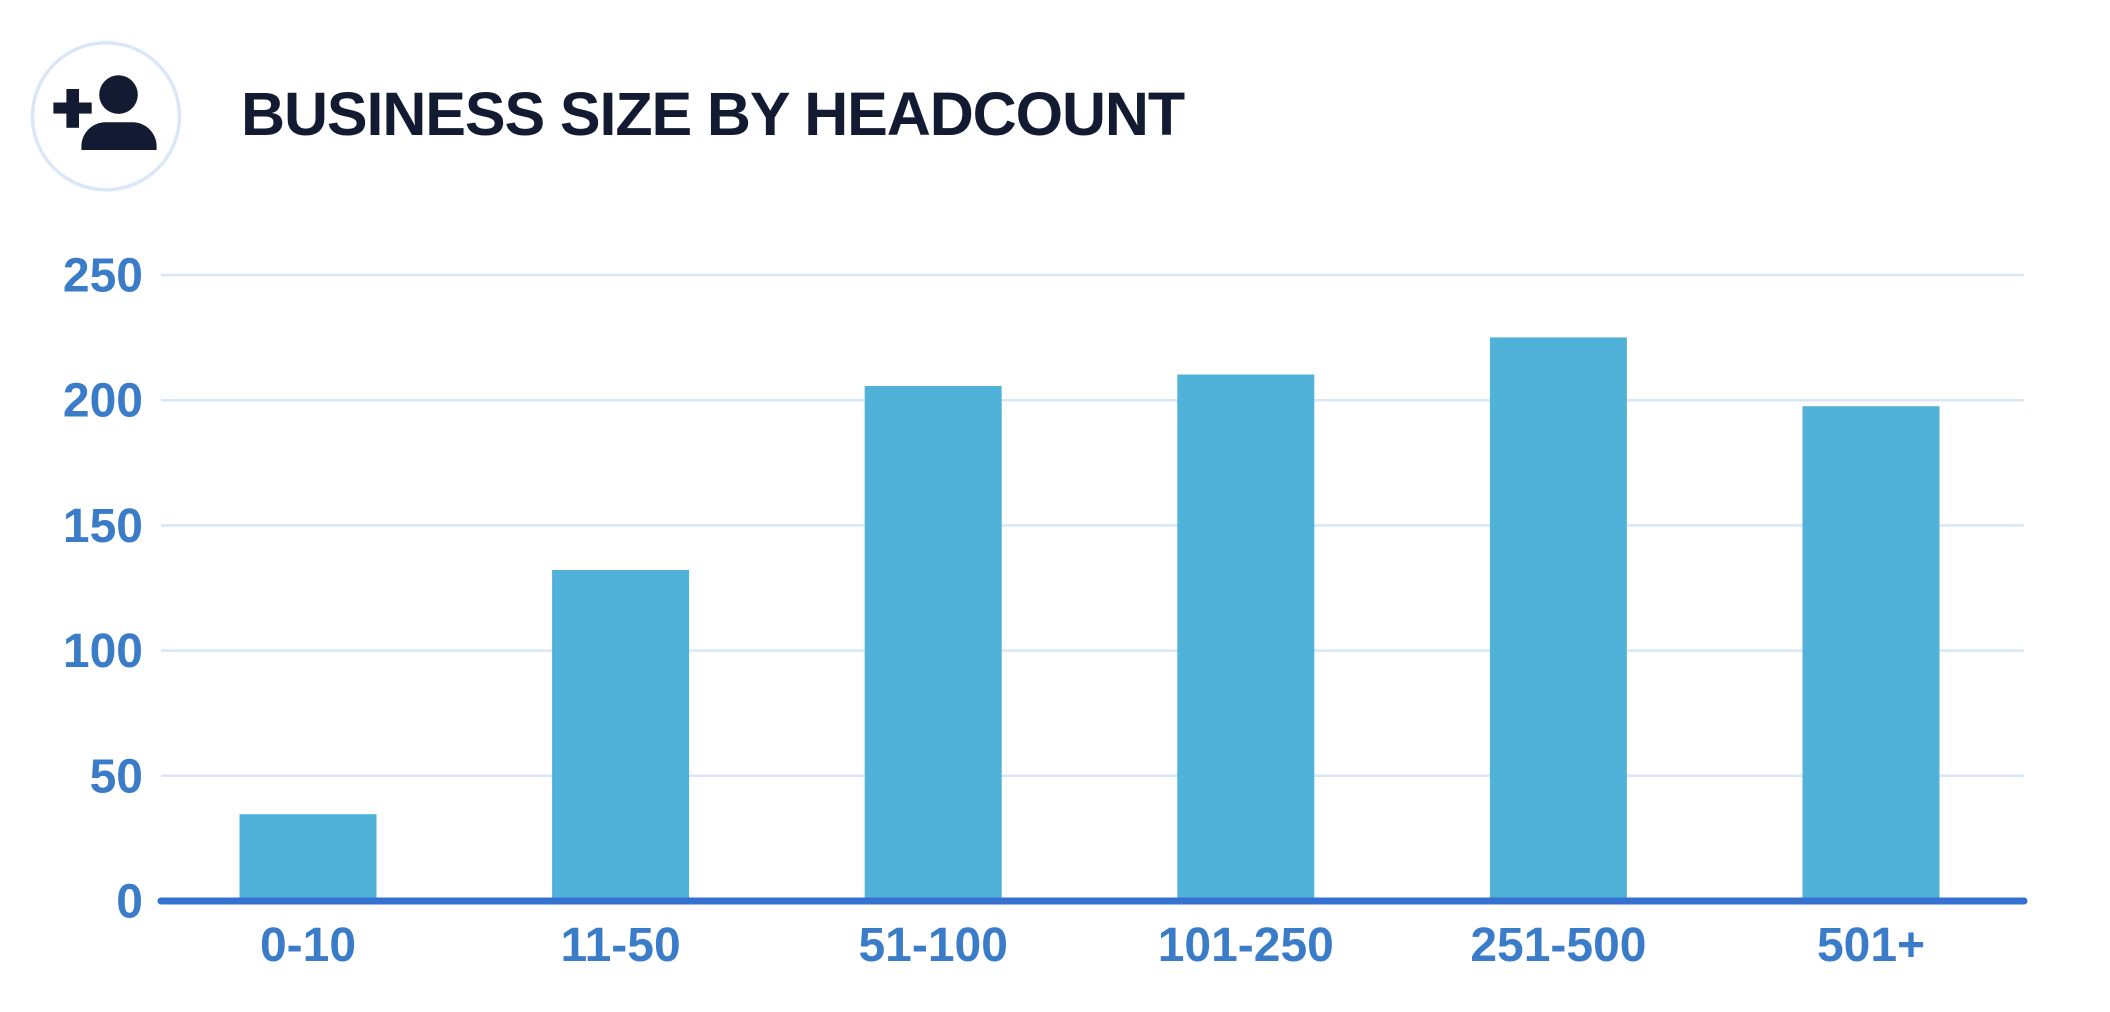  Describe the element at coordinates (103, 401) in the screenshot. I see `svg-text: 200` at that location.